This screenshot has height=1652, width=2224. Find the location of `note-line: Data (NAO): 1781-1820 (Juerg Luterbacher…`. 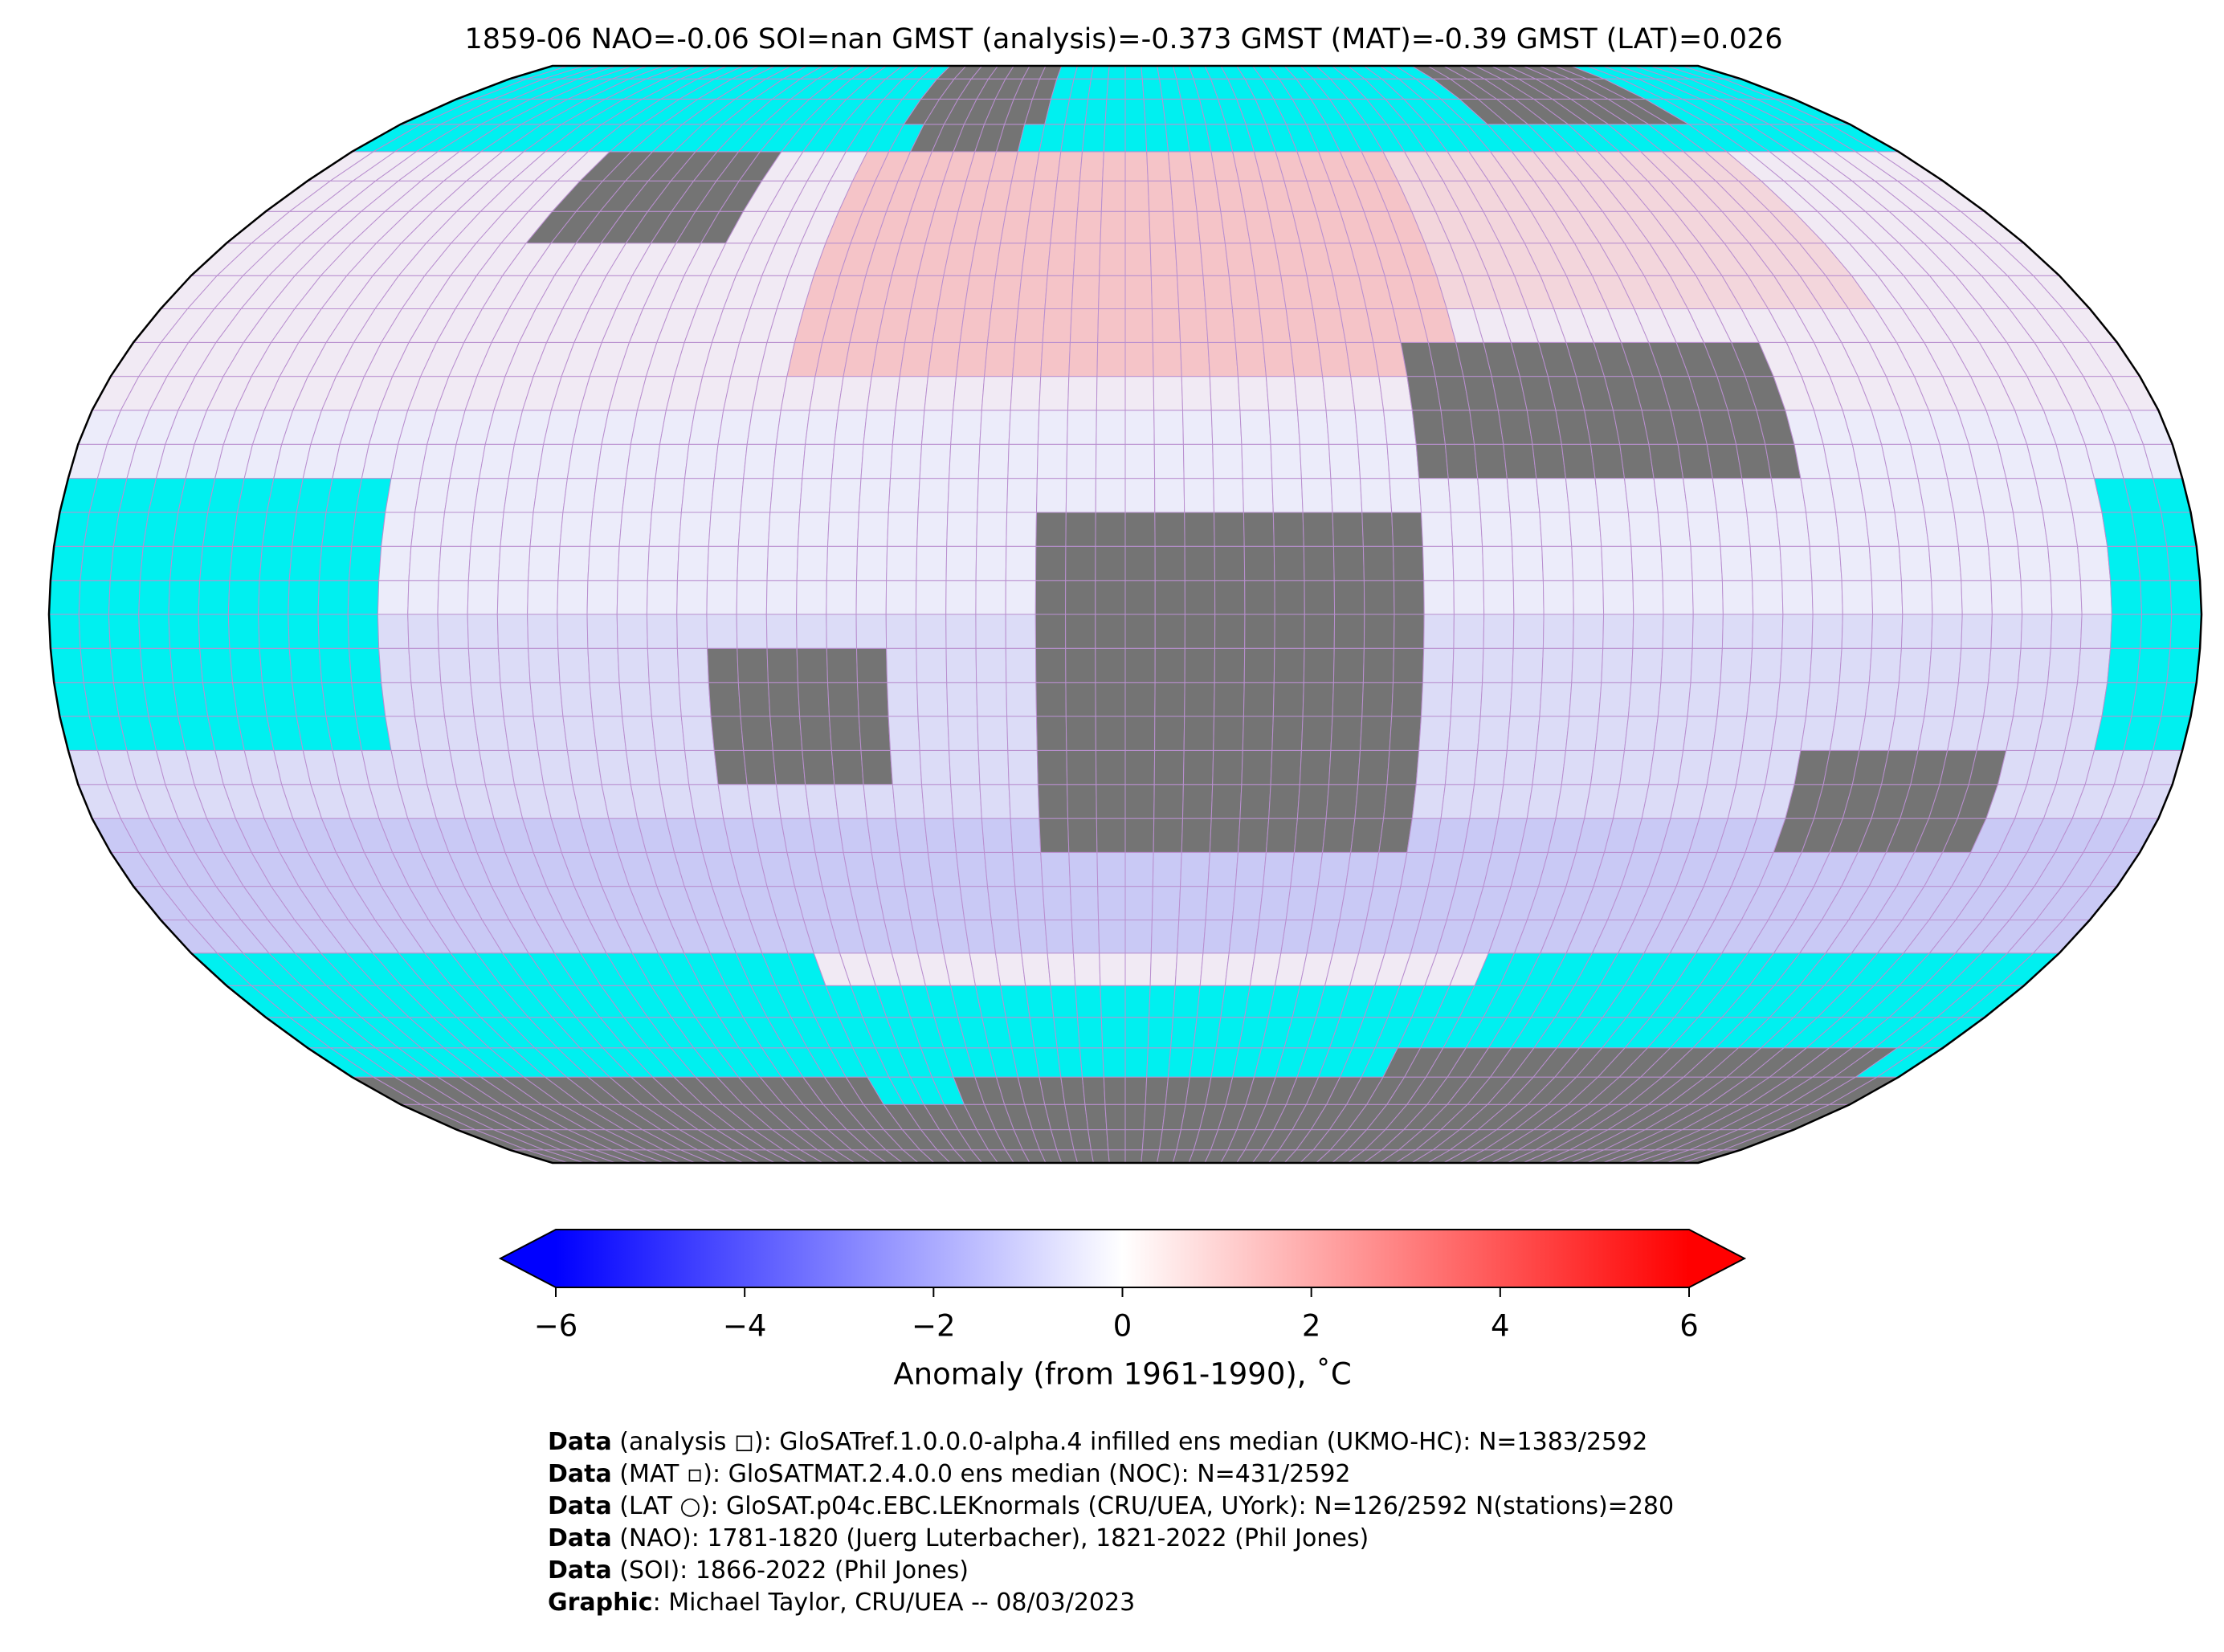

note-line: Data (NAO): 1781-1820 (Juerg Luterbacher… is located at coordinates (958, 1538).